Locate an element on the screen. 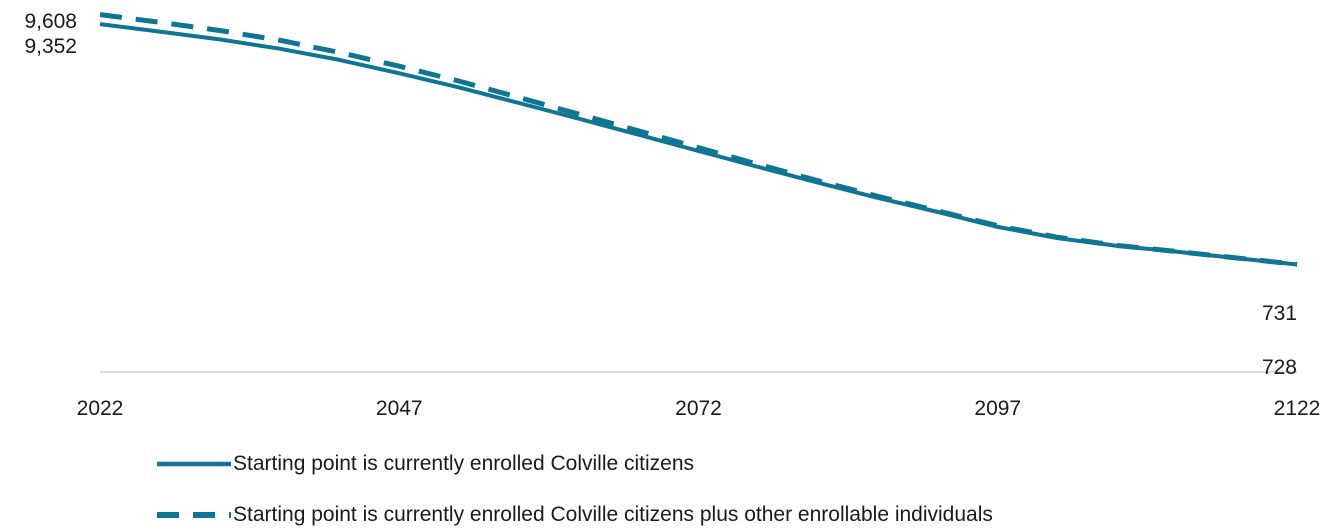  x-tick-label: 2047 is located at coordinates (399, 408).